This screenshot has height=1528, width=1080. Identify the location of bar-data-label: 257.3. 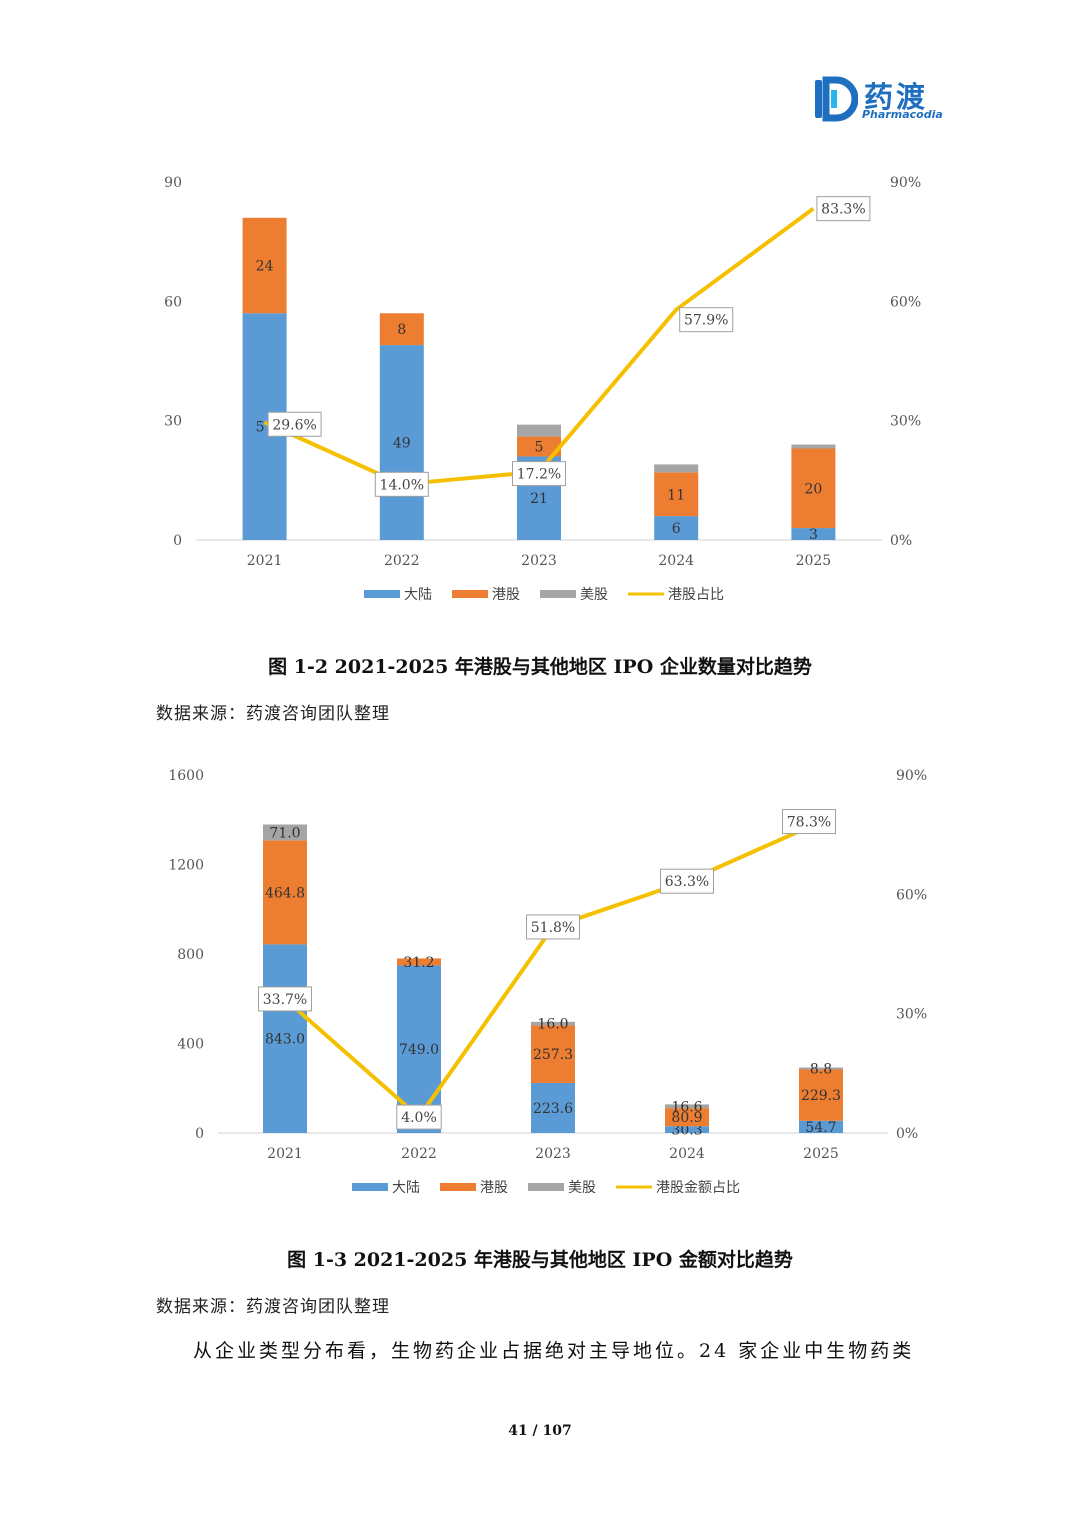
(553, 1055).